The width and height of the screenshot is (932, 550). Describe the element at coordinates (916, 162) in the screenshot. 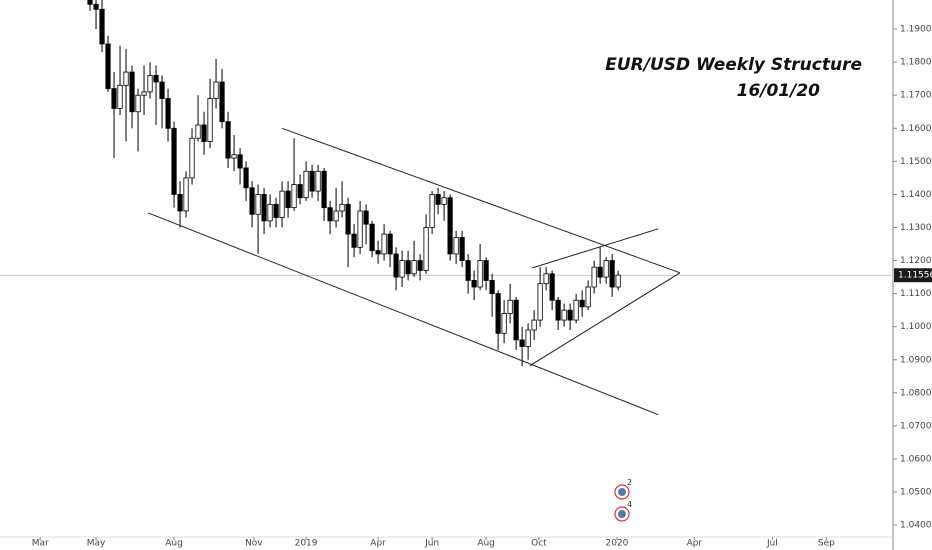

I see `y-tick-label: 1.15000` at that location.